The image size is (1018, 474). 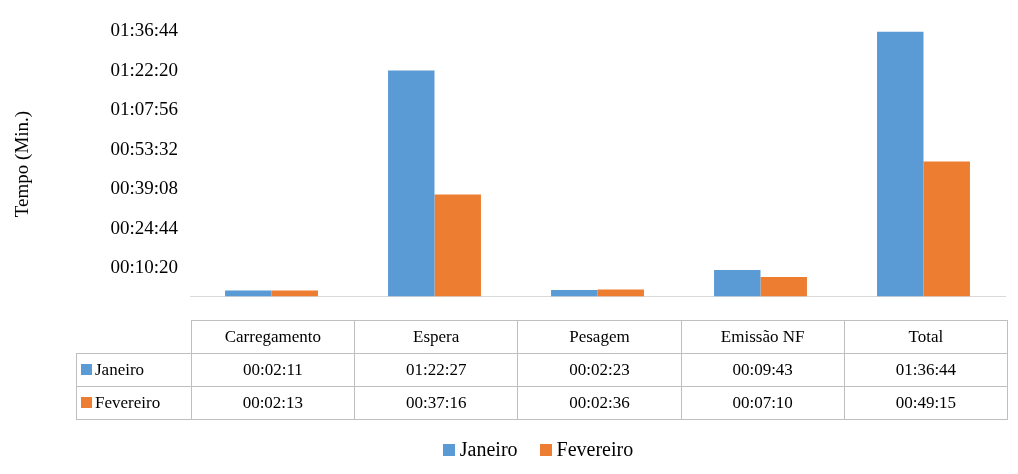 What do you see at coordinates (436, 337) in the screenshot?
I see `x-tick-label: Espera` at bounding box center [436, 337].